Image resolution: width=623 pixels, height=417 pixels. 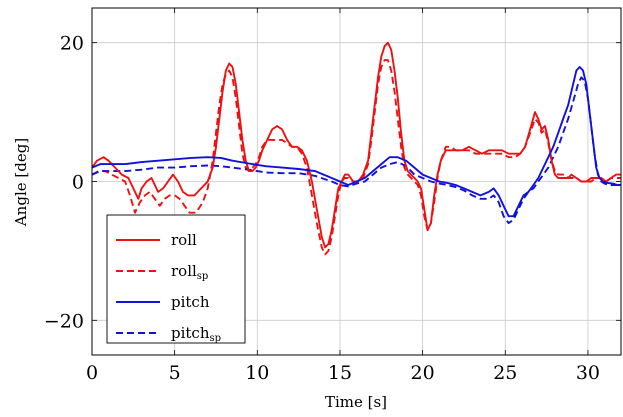 What do you see at coordinates (356, 402) in the screenshot?
I see `x-axis-label: Time [s]` at bounding box center [356, 402].